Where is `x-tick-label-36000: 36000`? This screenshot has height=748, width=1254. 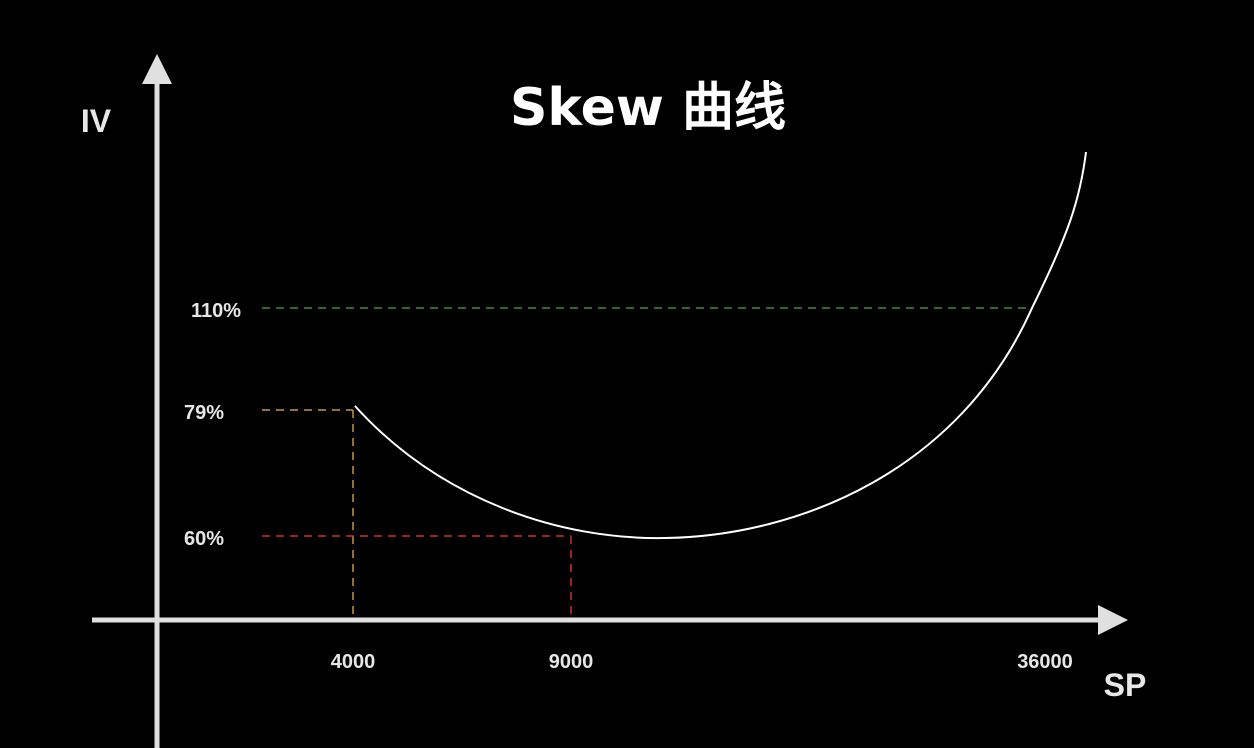 x-tick-label-36000: 36000 is located at coordinates (1045, 662).